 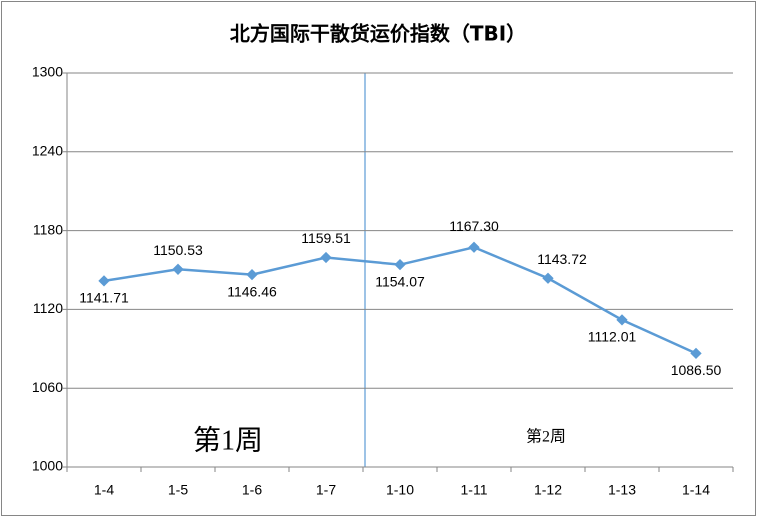 What do you see at coordinates (548, 490) in the screenshot?
I see `x-tick-label: 1-12` at bounding box center [548, 490].